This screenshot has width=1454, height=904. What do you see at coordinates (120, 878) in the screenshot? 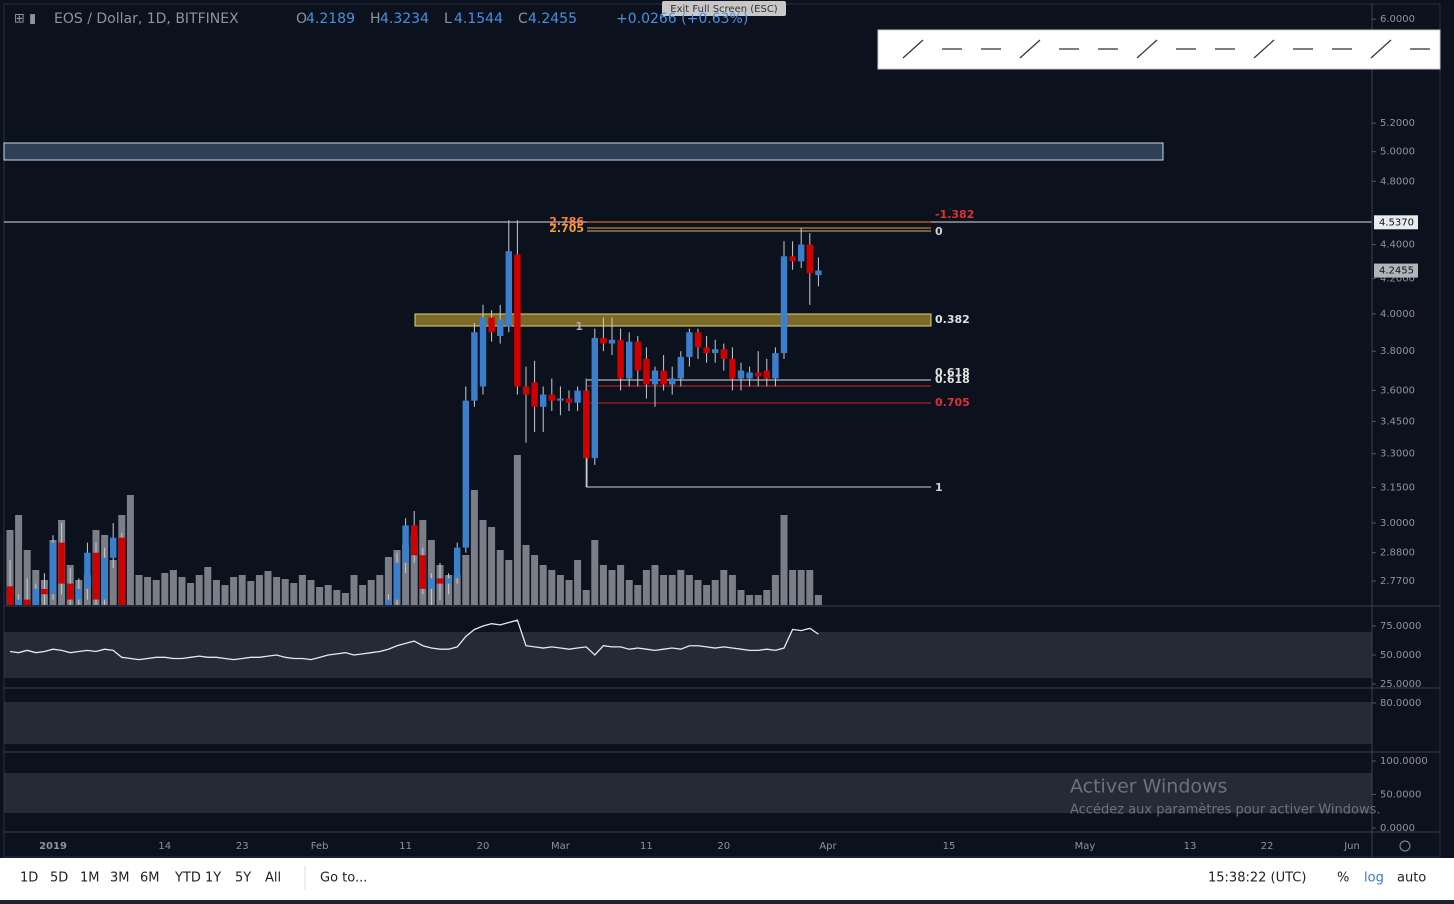
I see `range-button: 3M` at bounding box center [120, 878].